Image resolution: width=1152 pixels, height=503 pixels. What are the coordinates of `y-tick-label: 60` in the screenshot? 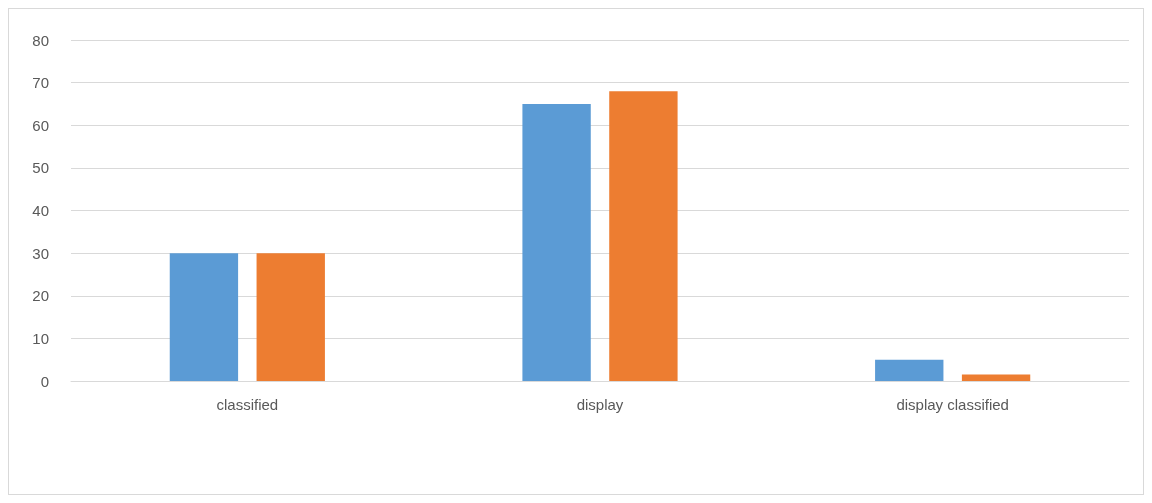 It's located at (40, 125).